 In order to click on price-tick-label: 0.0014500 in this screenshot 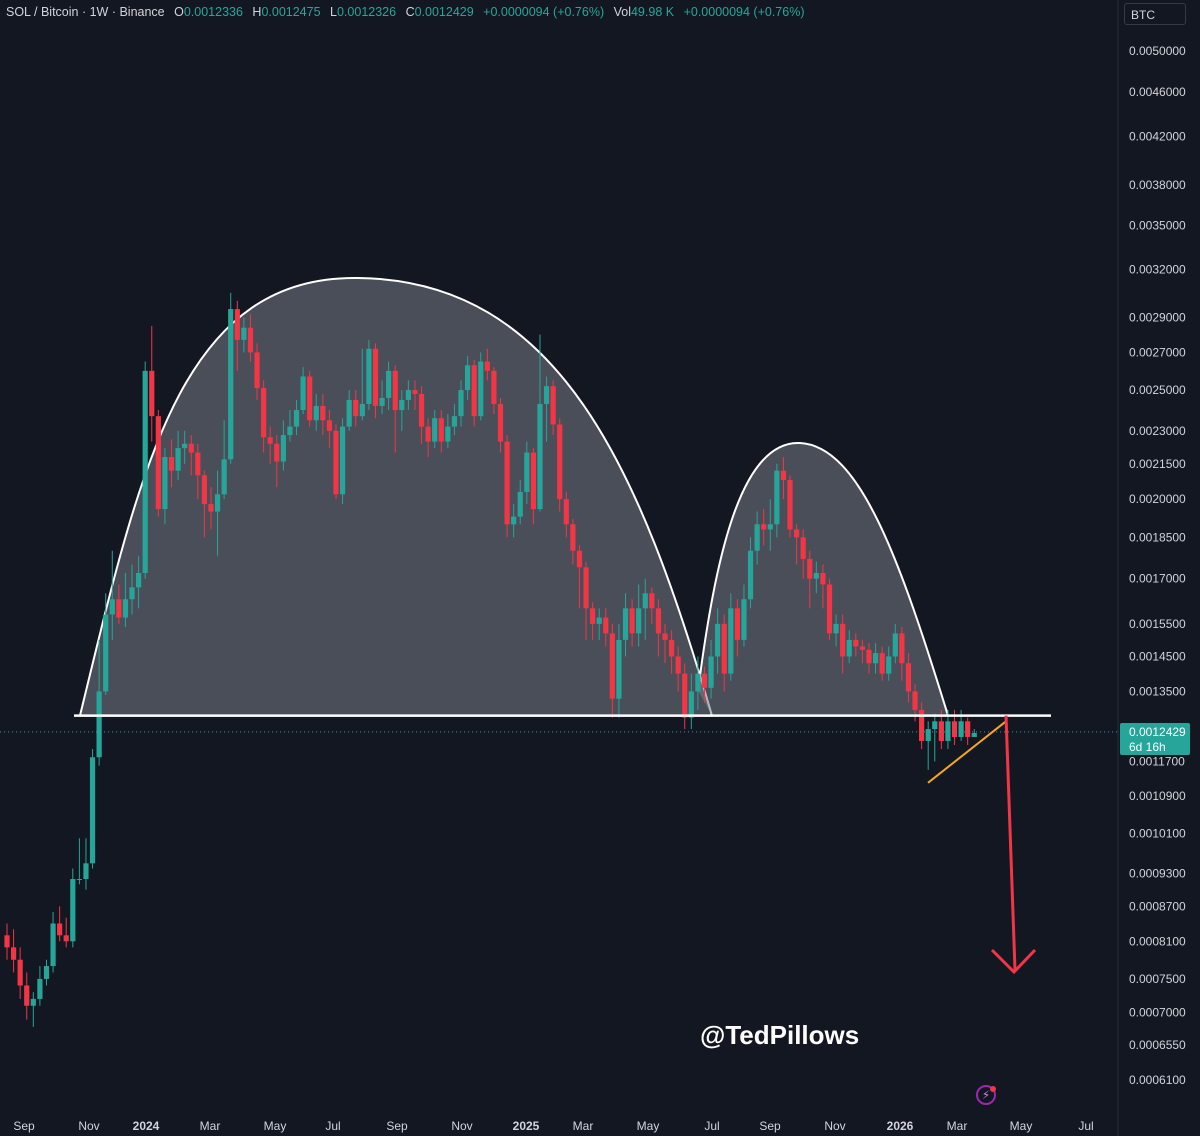, I will do `click(1157, 656)`.